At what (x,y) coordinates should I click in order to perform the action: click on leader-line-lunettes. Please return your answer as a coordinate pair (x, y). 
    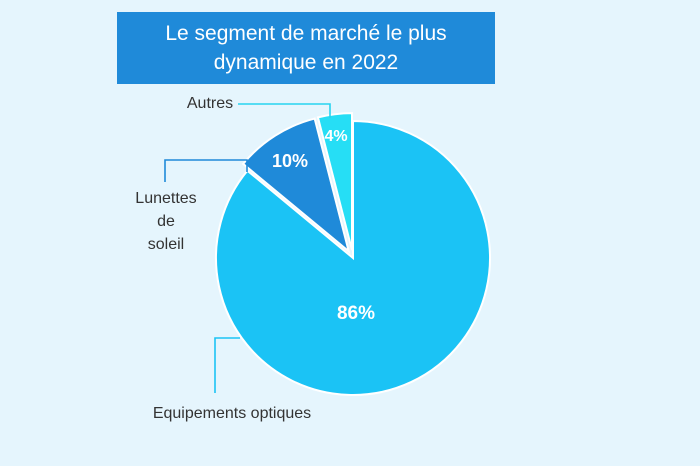
    Looking at the image, I should click on (206, 170).